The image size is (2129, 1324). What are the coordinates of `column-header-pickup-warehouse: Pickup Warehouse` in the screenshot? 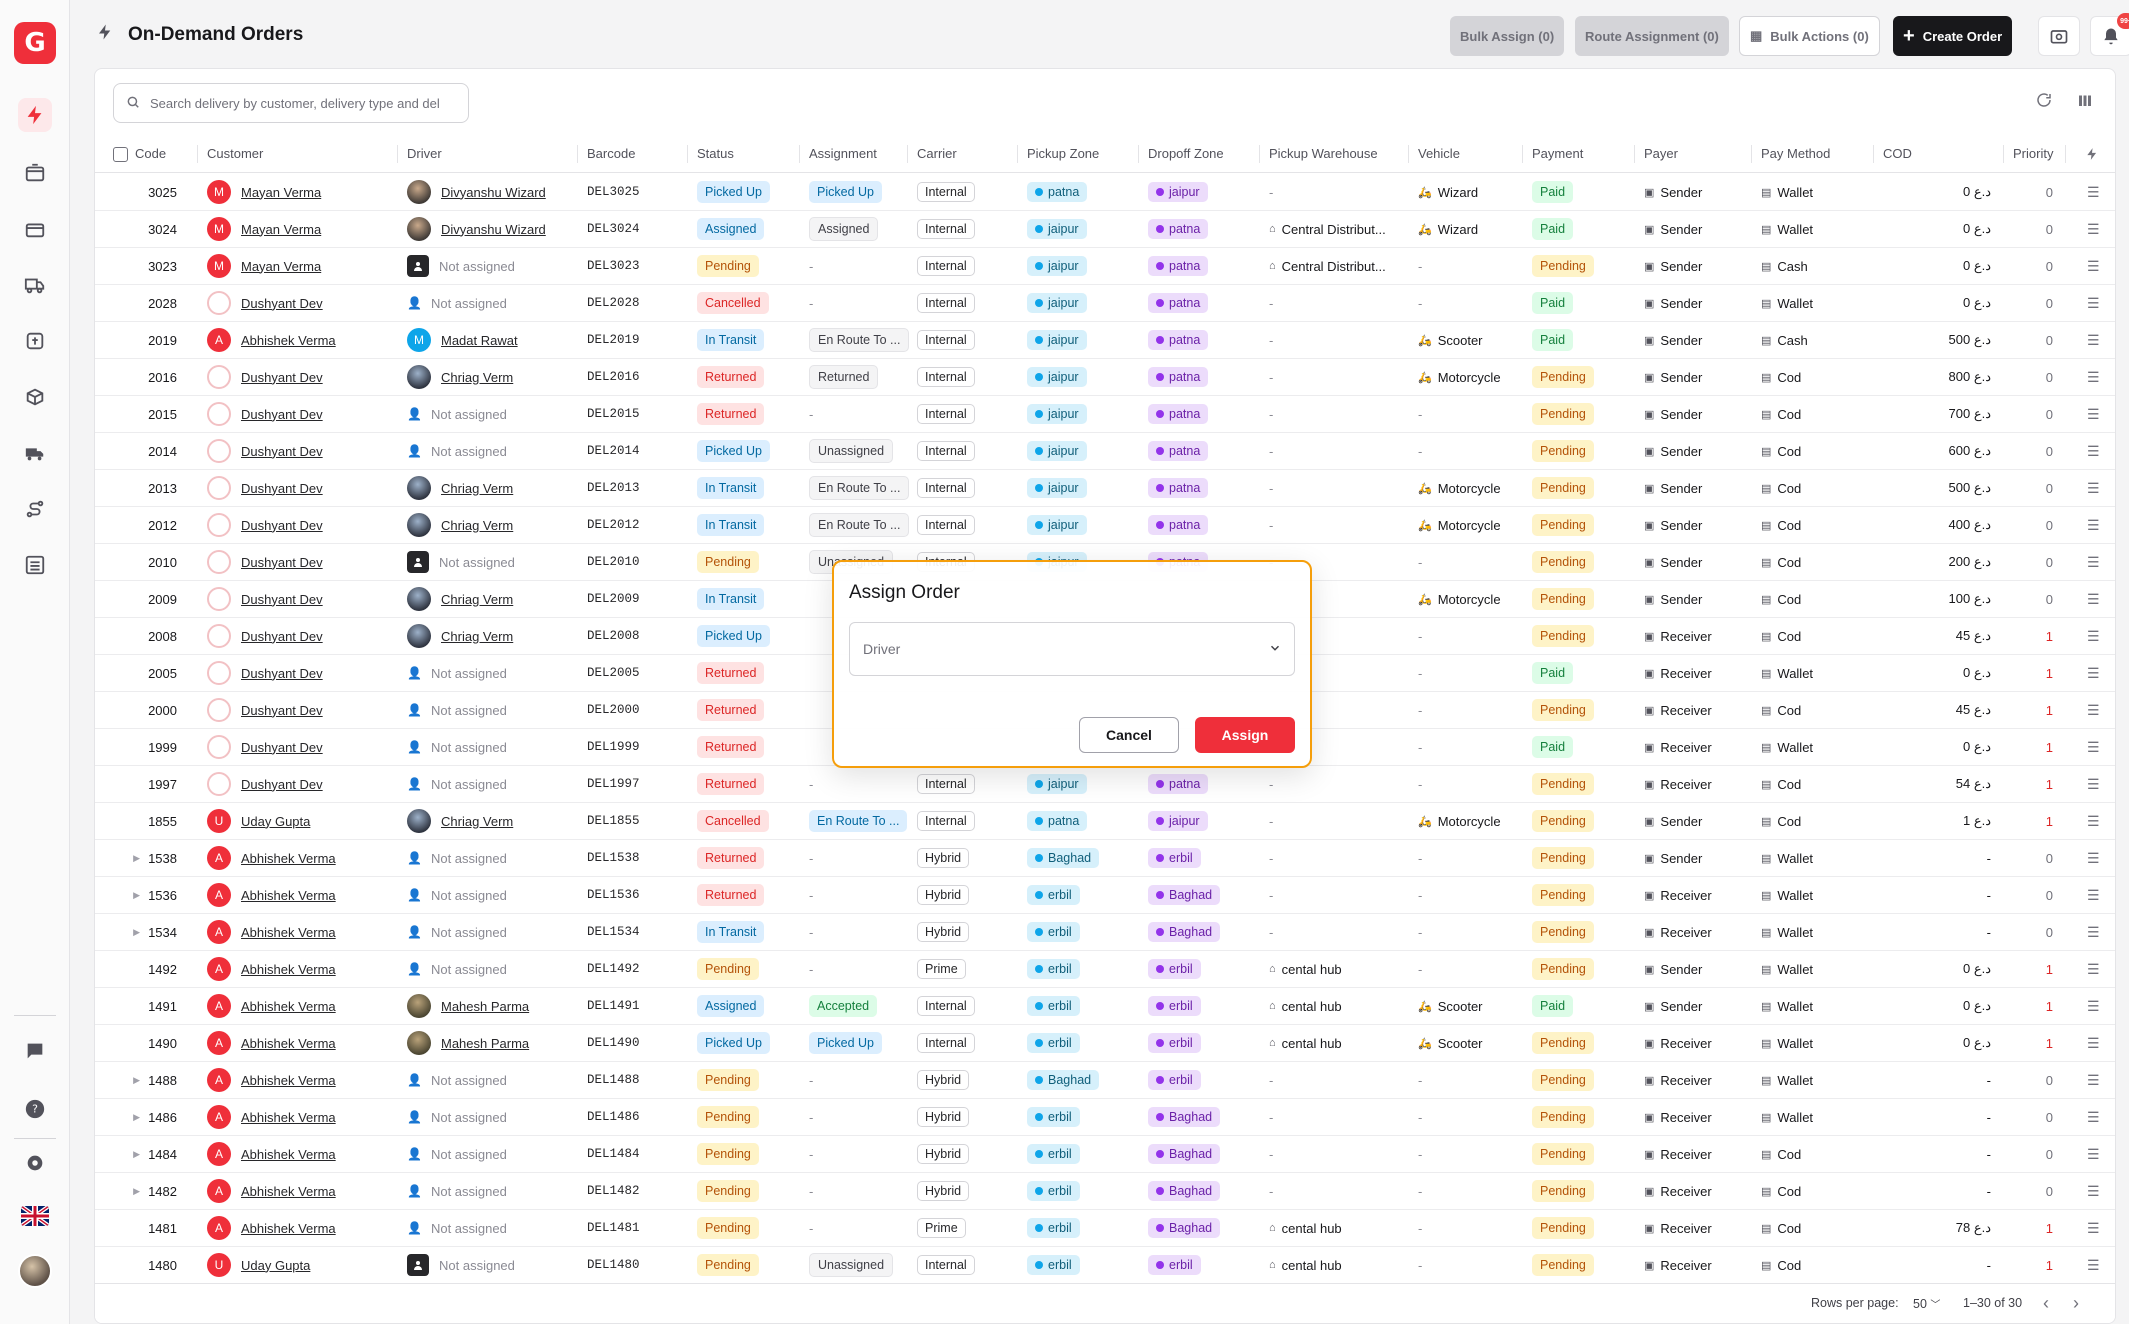 It's located at (1323, 153).